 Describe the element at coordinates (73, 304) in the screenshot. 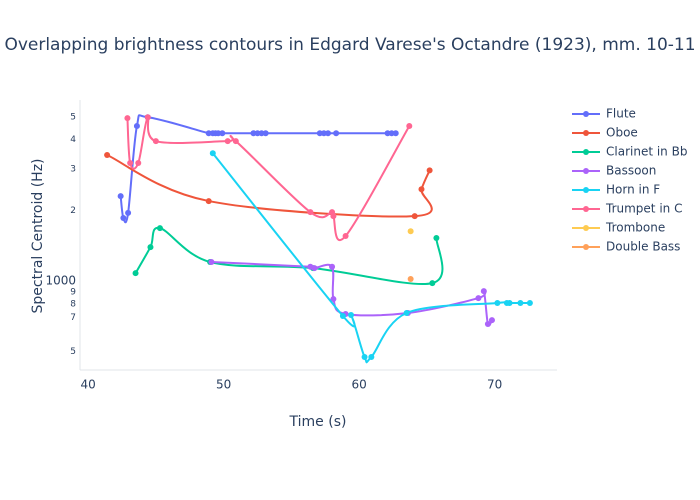

I see `y-tick-label: 8` at that location.